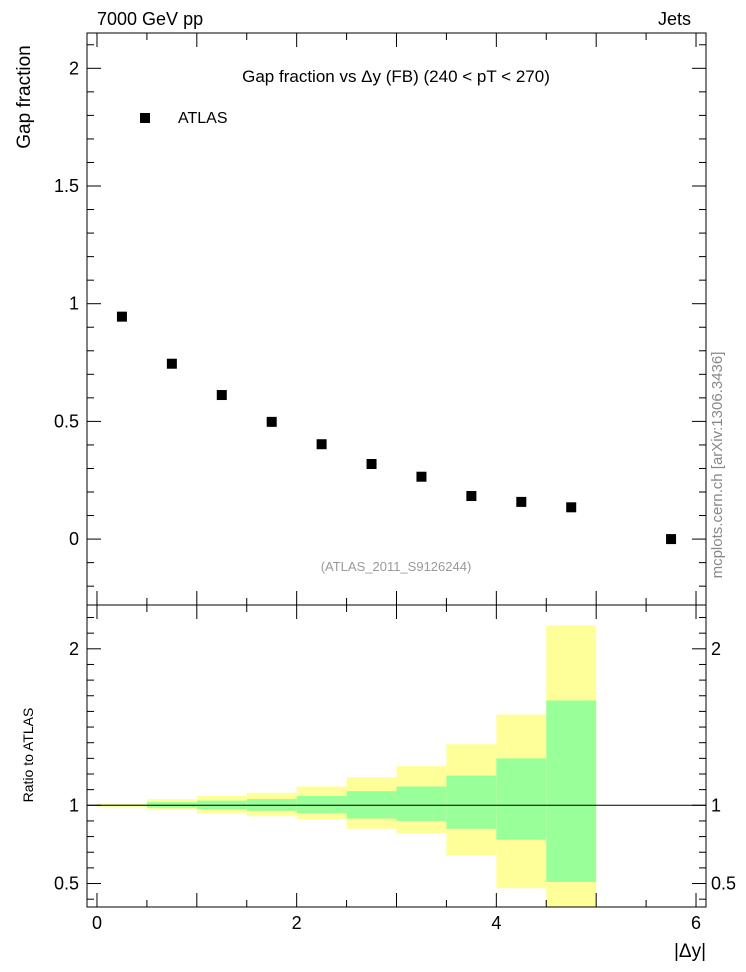  I want to click on legend-marker-atlas, so click(145, 118).